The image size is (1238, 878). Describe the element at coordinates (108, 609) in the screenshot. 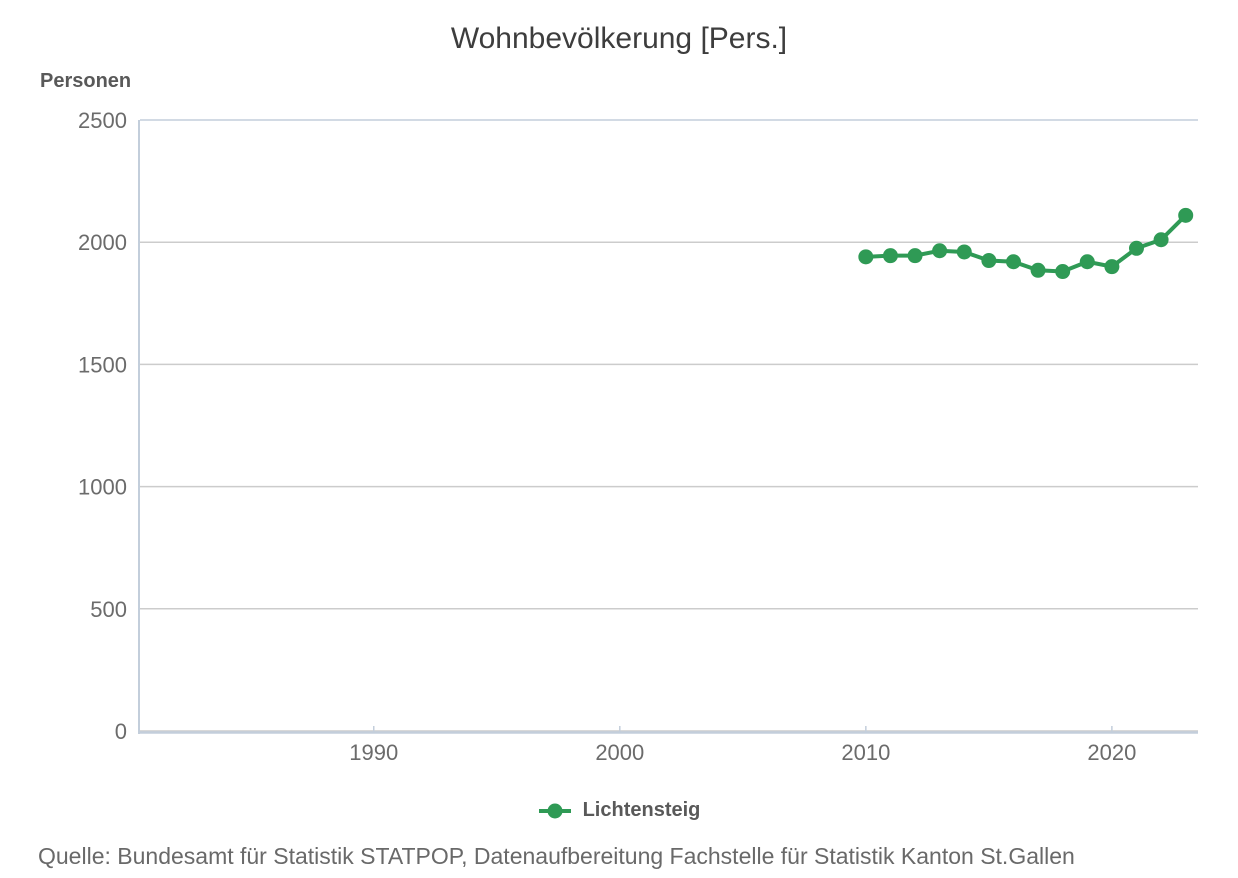

I see `y-tick-label: 500` at that location.